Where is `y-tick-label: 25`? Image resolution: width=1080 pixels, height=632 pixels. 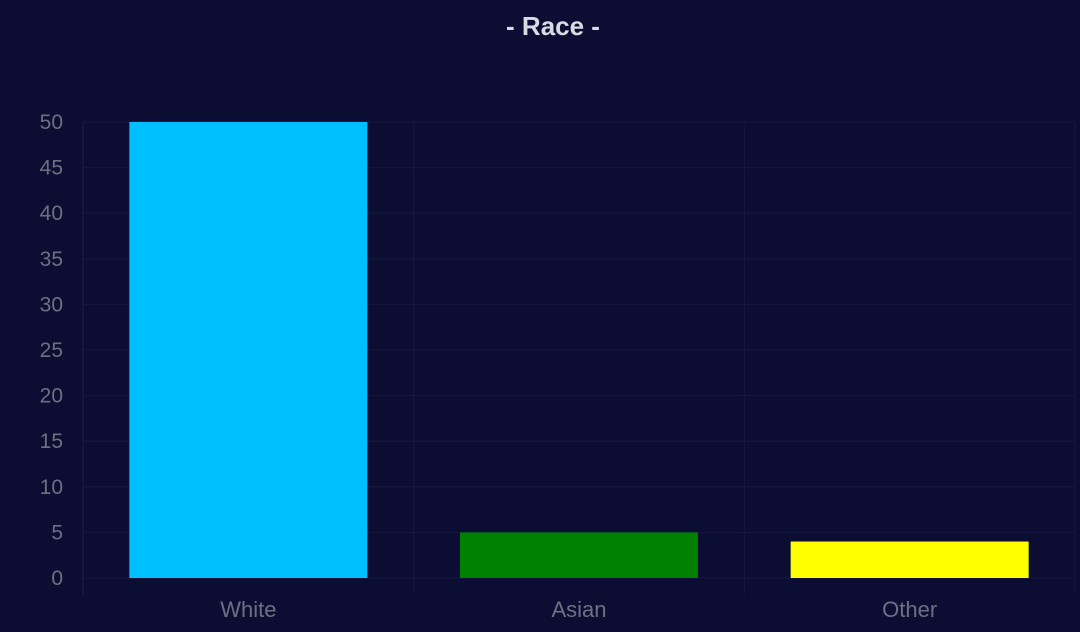
y-tick-label: 25 is located at coordinates (51, 350).